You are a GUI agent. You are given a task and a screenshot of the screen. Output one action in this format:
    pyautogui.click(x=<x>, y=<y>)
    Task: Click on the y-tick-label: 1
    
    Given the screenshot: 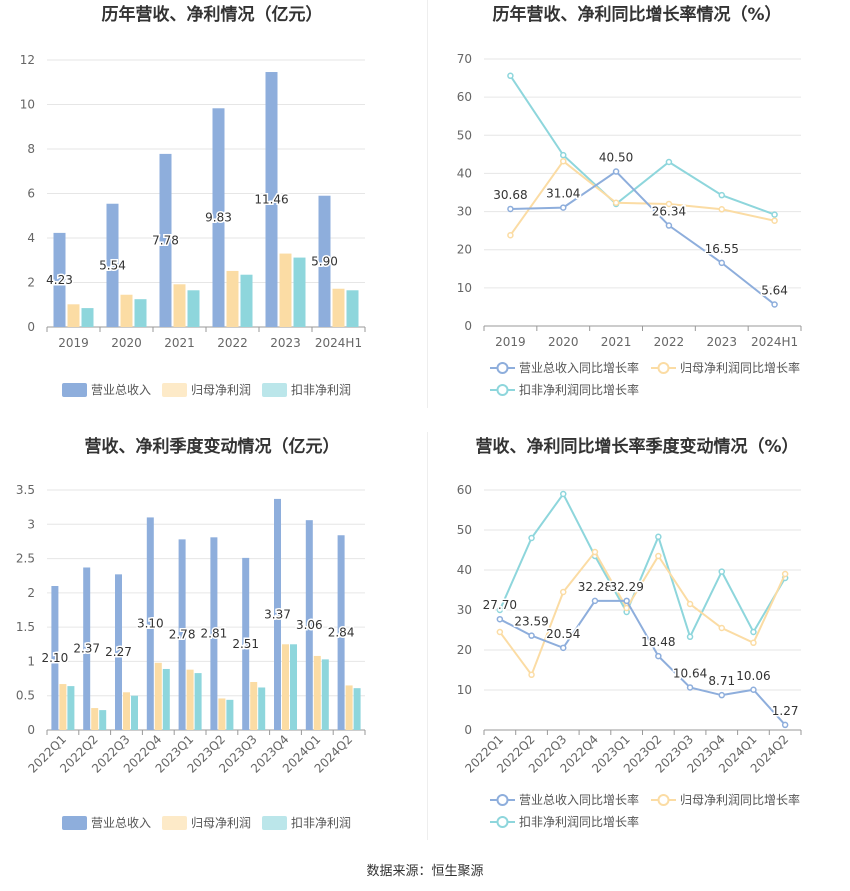 What is the action you would take?
    pyautogui.click(x=31, y=661)
    